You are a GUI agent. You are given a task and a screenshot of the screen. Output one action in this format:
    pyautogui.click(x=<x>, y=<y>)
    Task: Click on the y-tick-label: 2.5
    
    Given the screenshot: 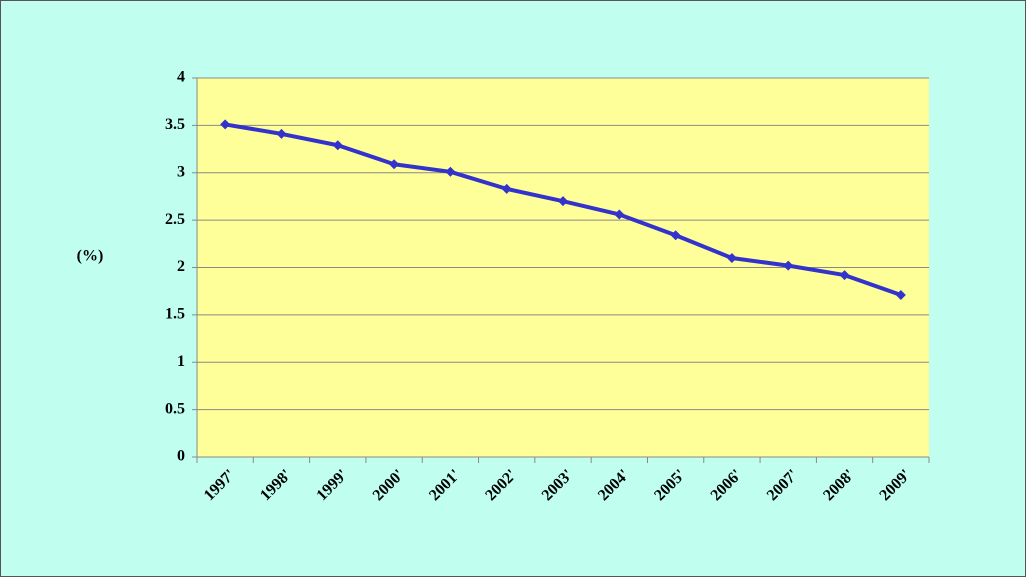 What is the action you would take?
    pyautogui.click(x=175, y=219)
    